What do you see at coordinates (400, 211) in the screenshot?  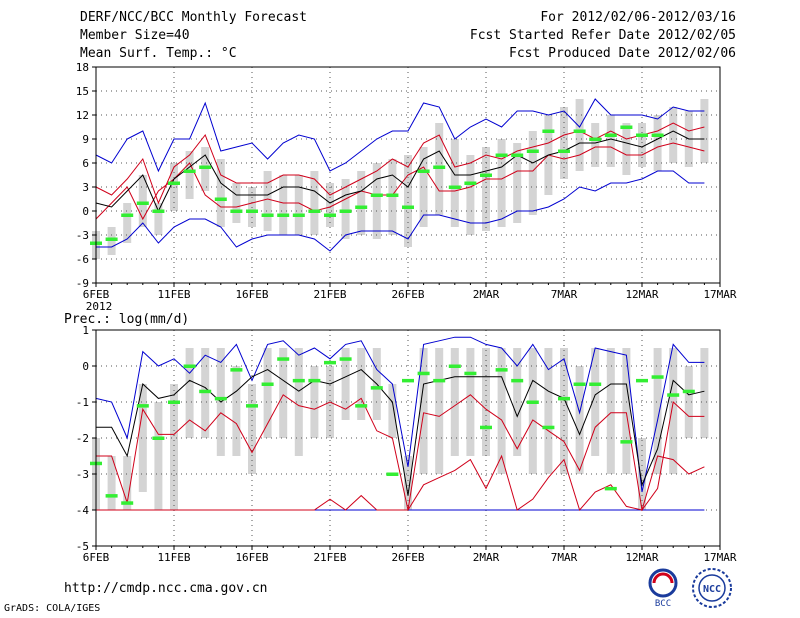 I see `temp-outer-low-line` at bounding box center [400, 211].